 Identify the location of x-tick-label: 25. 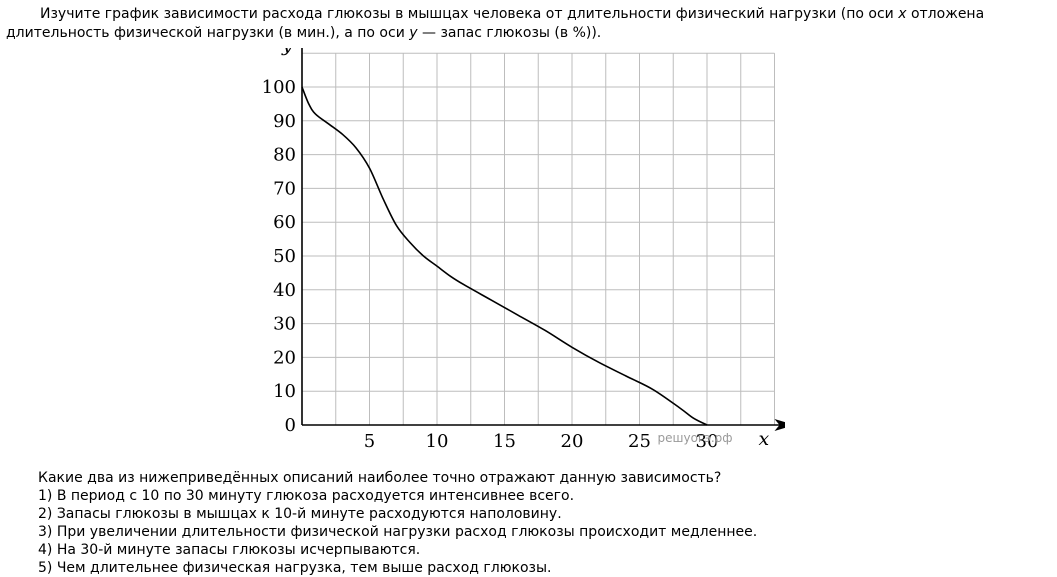
(639, 441).